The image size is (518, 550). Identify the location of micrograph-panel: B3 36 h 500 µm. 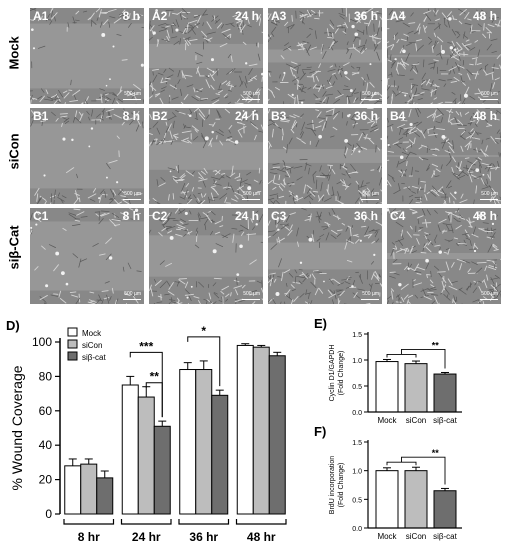
(325, 156).